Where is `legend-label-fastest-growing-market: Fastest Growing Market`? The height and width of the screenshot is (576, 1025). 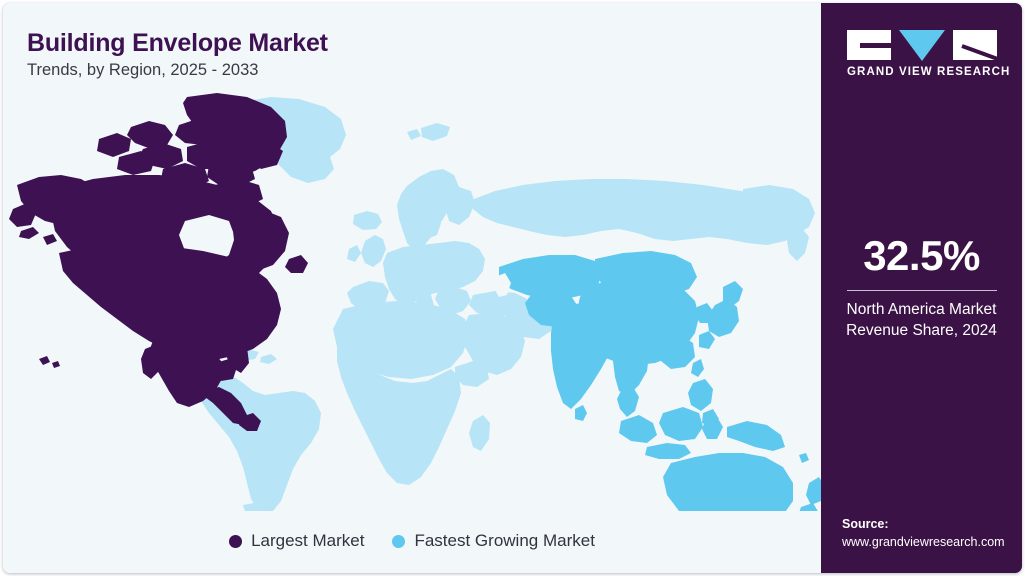
legend-label-fastest-growing-market: Fastest Growing Market is located at coordinates (504, 540).